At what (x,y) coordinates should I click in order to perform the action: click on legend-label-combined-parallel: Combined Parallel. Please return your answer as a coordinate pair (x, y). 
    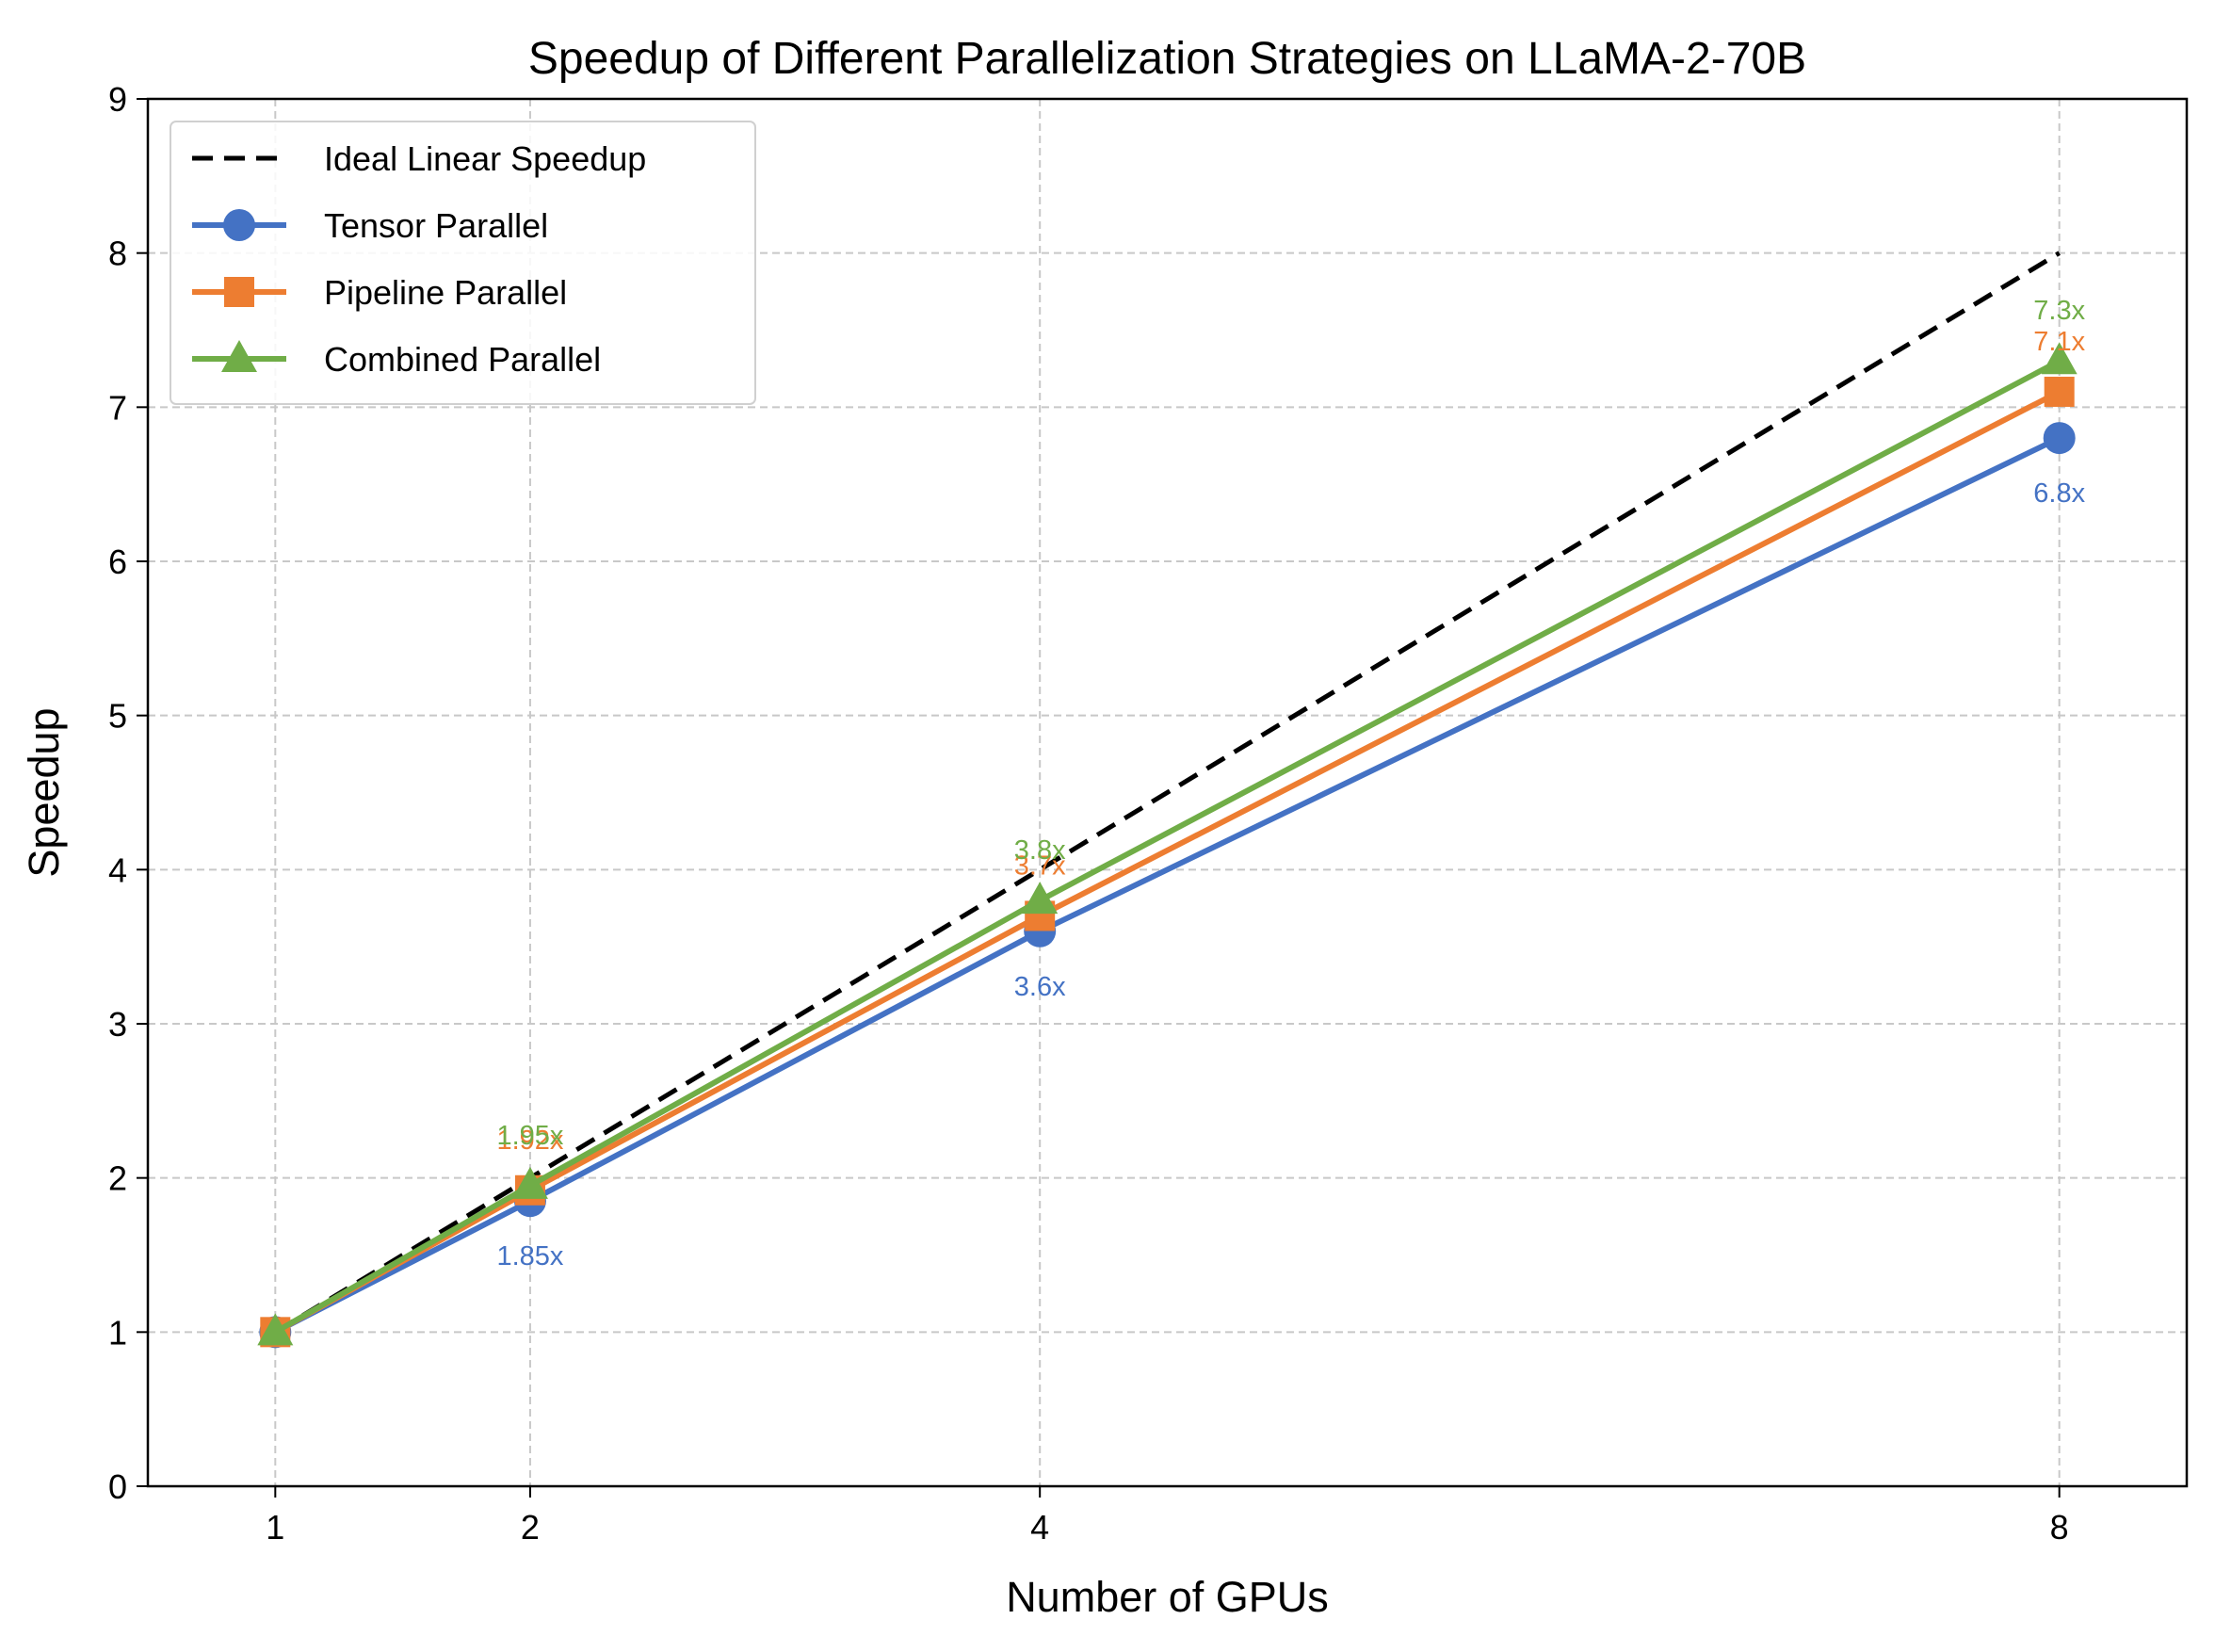
    Looking at the image, I should click on (462, 360).